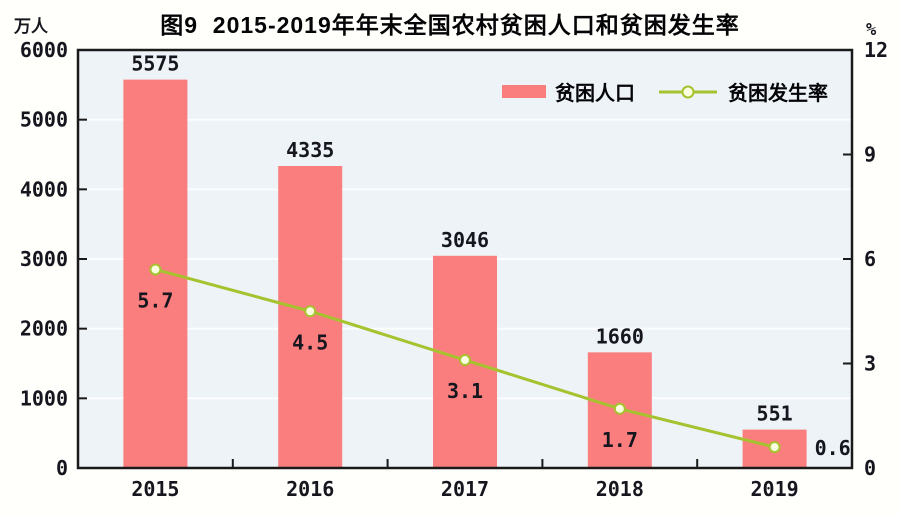 The image size is (900, 515). Describe the element at coordinates (155, 64) in the screenshot. I see `bar-value-label: 5575` at that location.